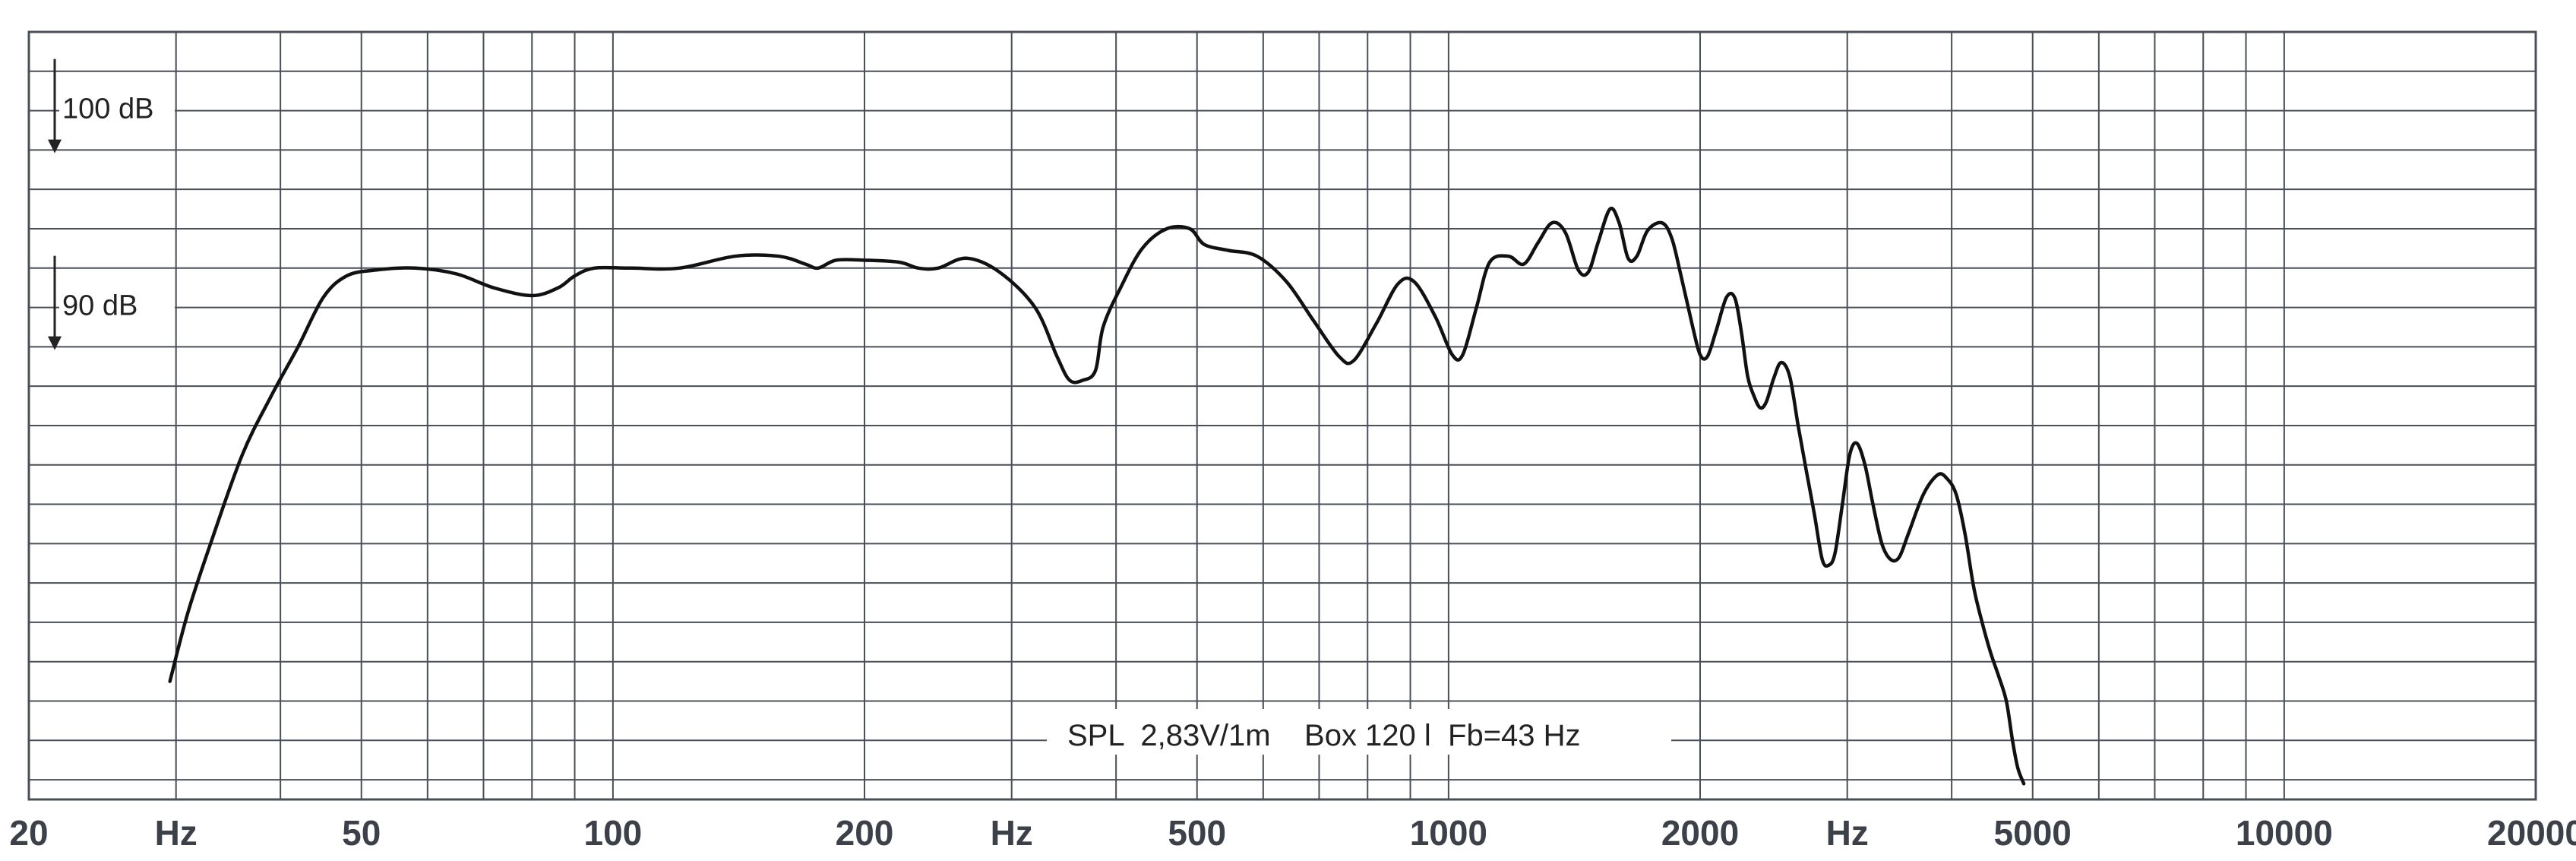  What do you see at coordinates (1700, 833) in the screenshot?
I see `x-tick-label: 2000` at bounding box center [1700, 833].